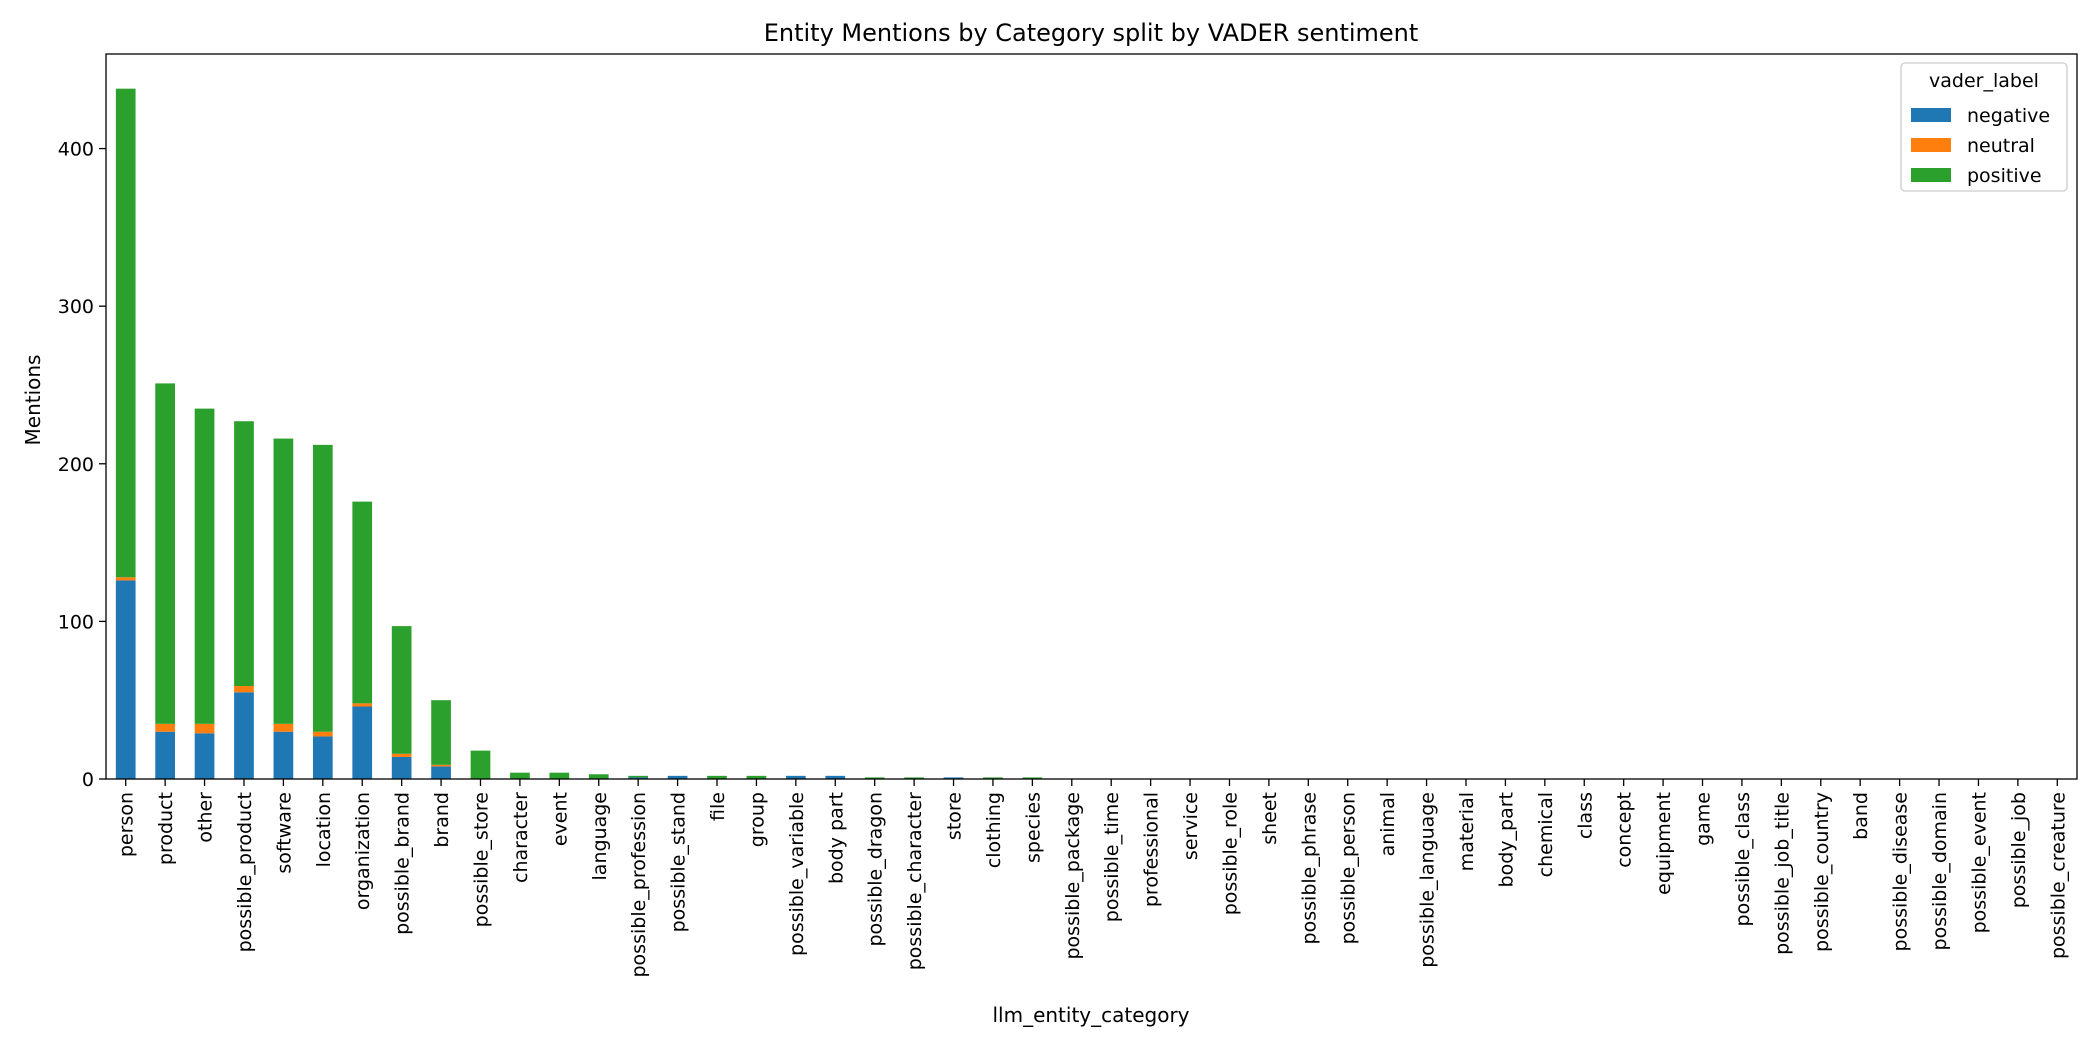  I want to click on y-axis: 0 100 200 300 400, so click(82, 465).